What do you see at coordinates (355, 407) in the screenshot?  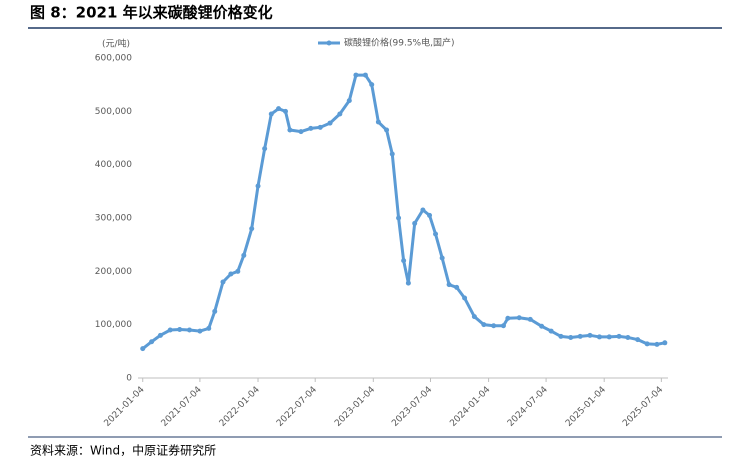 I see `x-tick-label: 2023-01-04` at bounding box center [355, 407].